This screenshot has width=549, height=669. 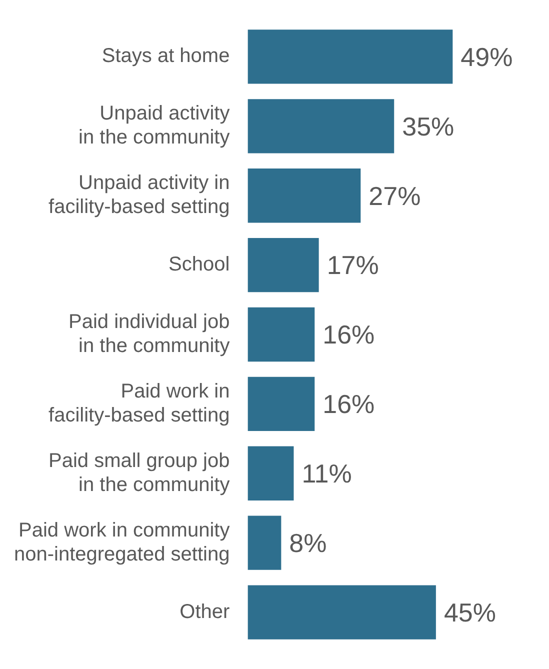 I want to click on data-label: 17%, so click(x=352, y=265).